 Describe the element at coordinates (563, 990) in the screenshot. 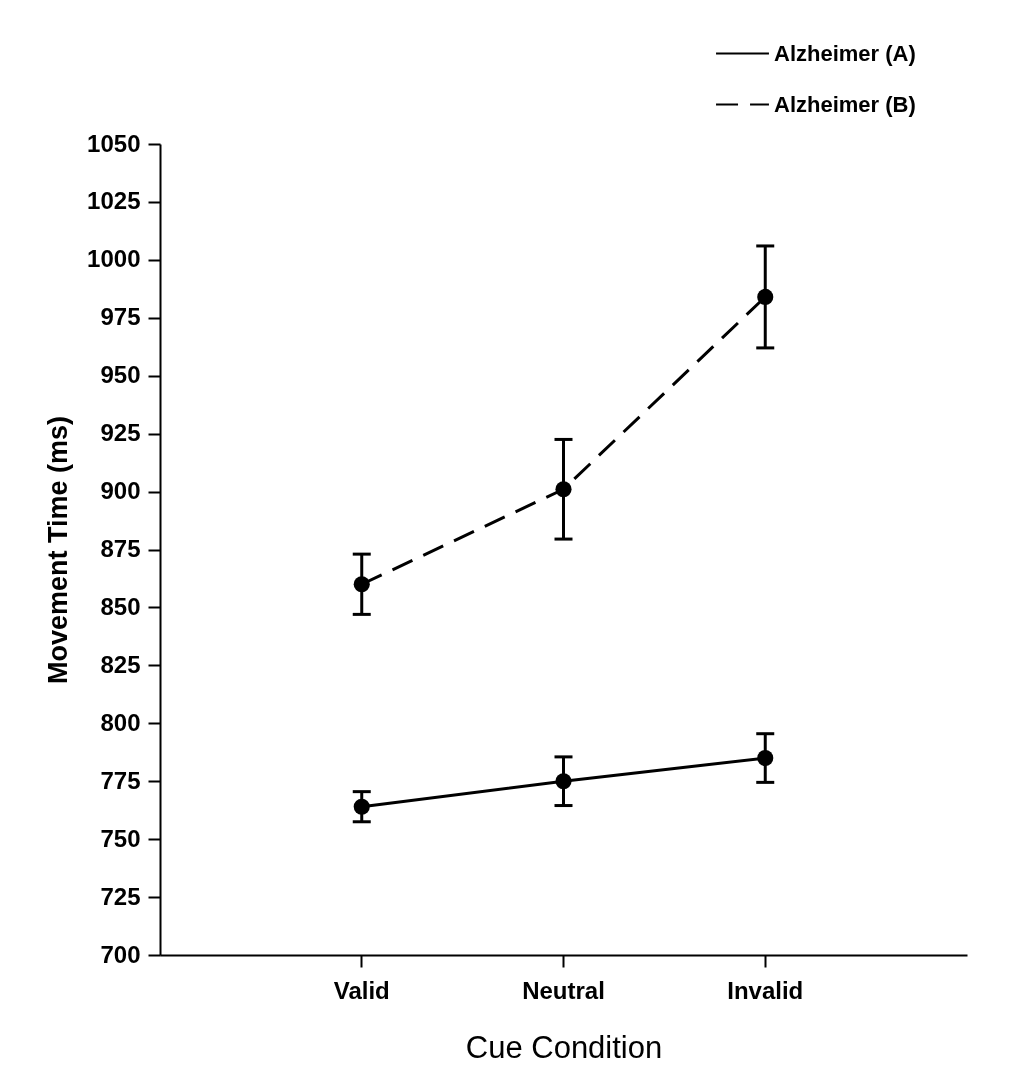

I see `x-tick-label: Neutral` at that location.